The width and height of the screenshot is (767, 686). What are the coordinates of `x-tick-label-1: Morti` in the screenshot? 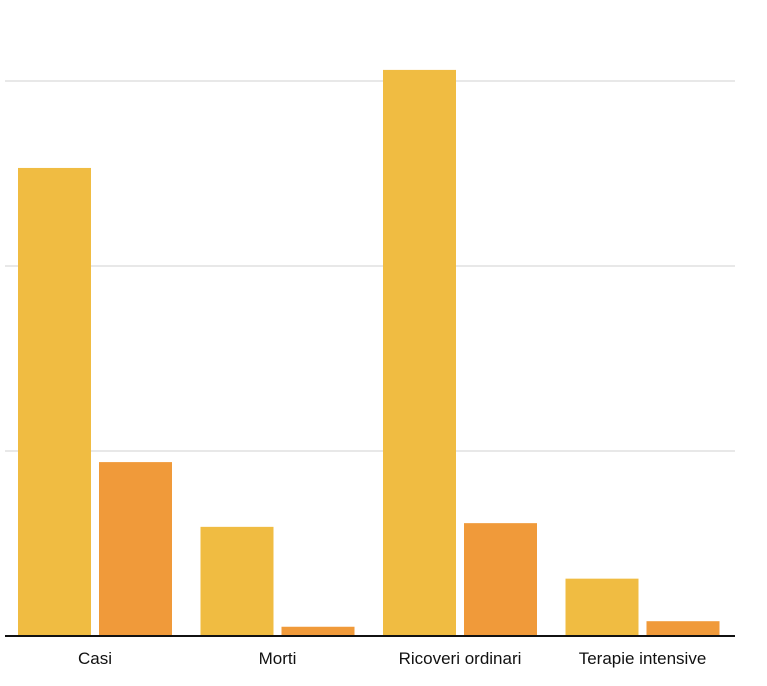 It's located at (278, 658).